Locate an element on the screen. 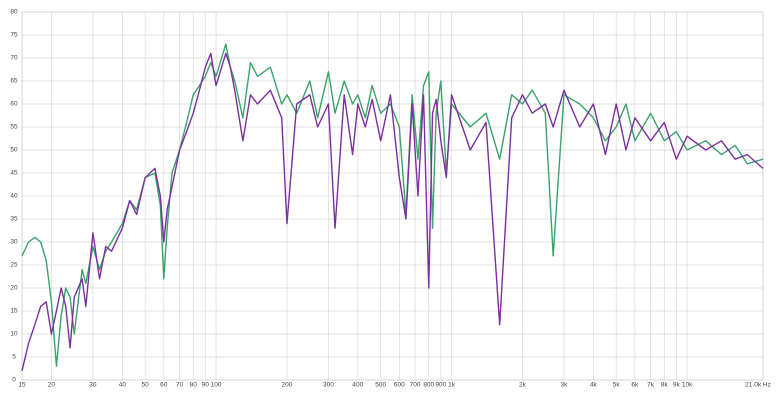  x-tick-label: 60 is located at coordinates (164, 385).